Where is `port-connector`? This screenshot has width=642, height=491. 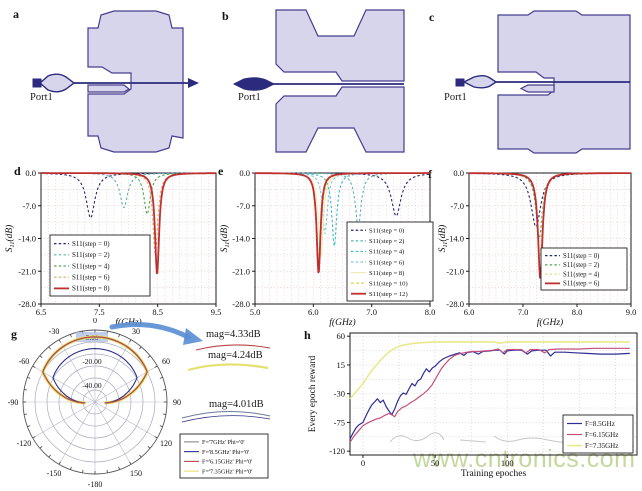
port-connector is located at coordinates (460, 82).